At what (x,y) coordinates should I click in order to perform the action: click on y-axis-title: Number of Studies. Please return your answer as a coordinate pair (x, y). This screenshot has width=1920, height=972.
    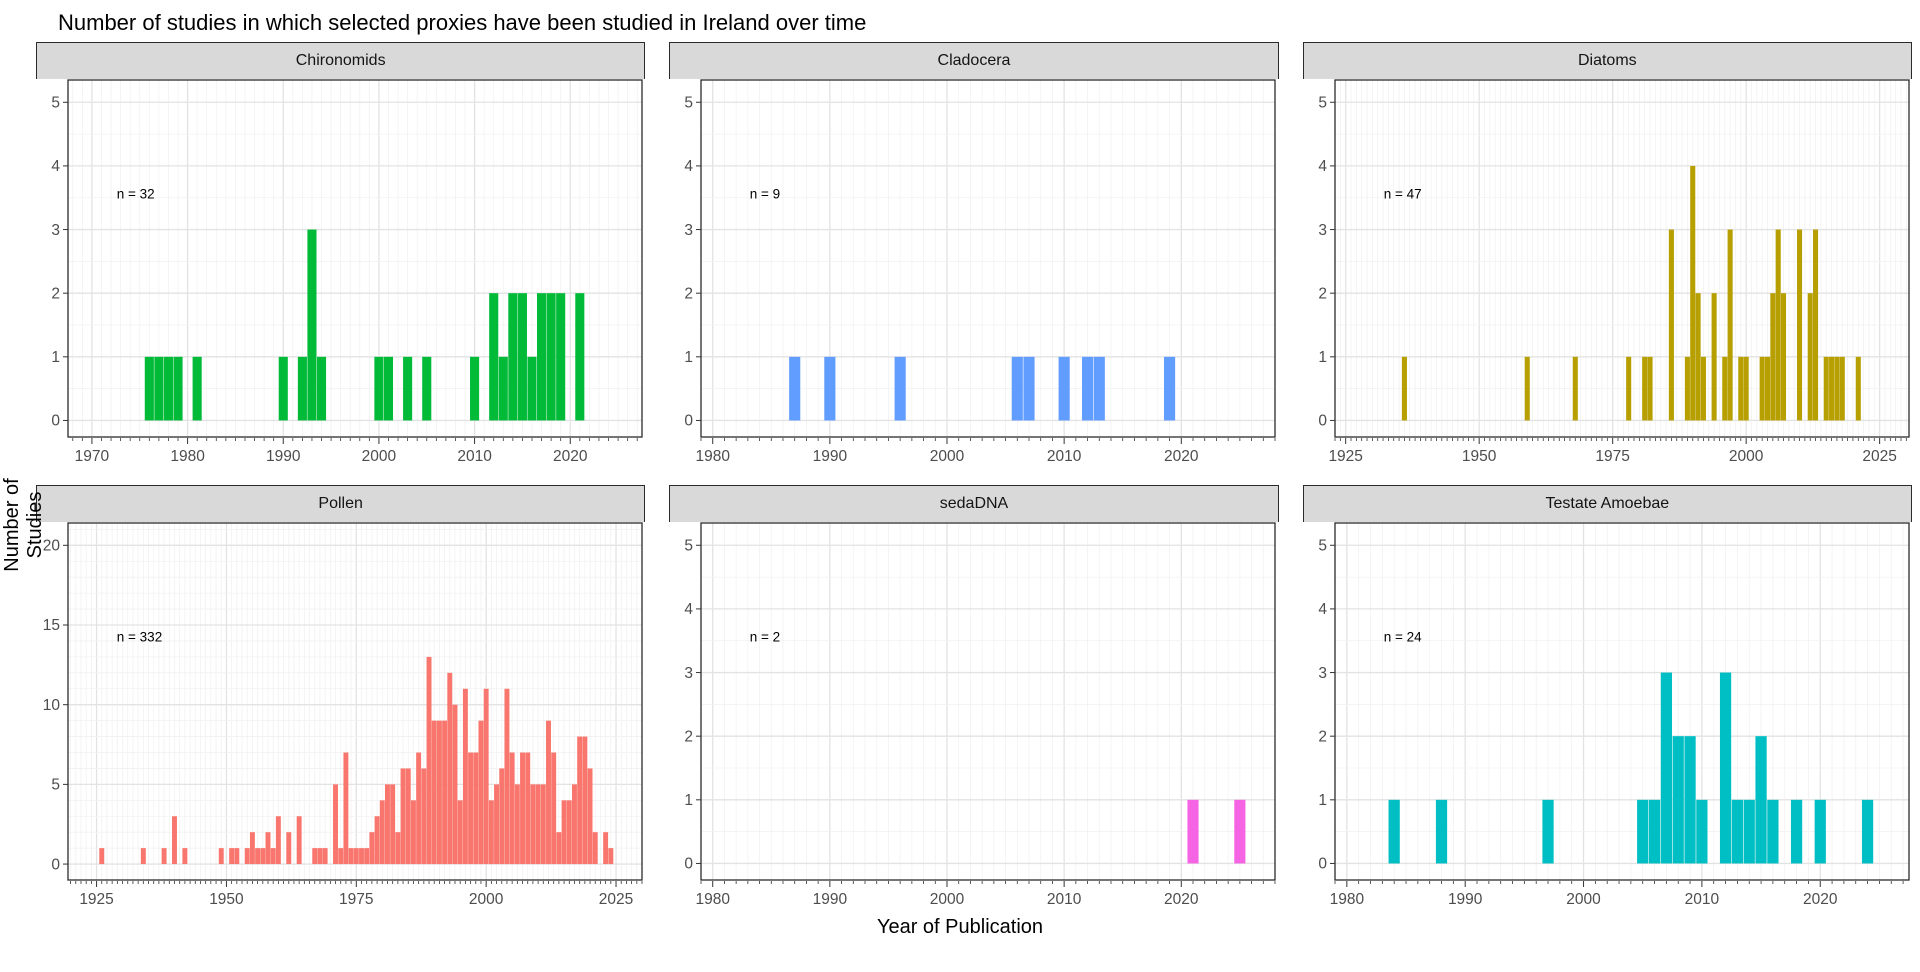
    Looking at the image, I should click on (23, 525).